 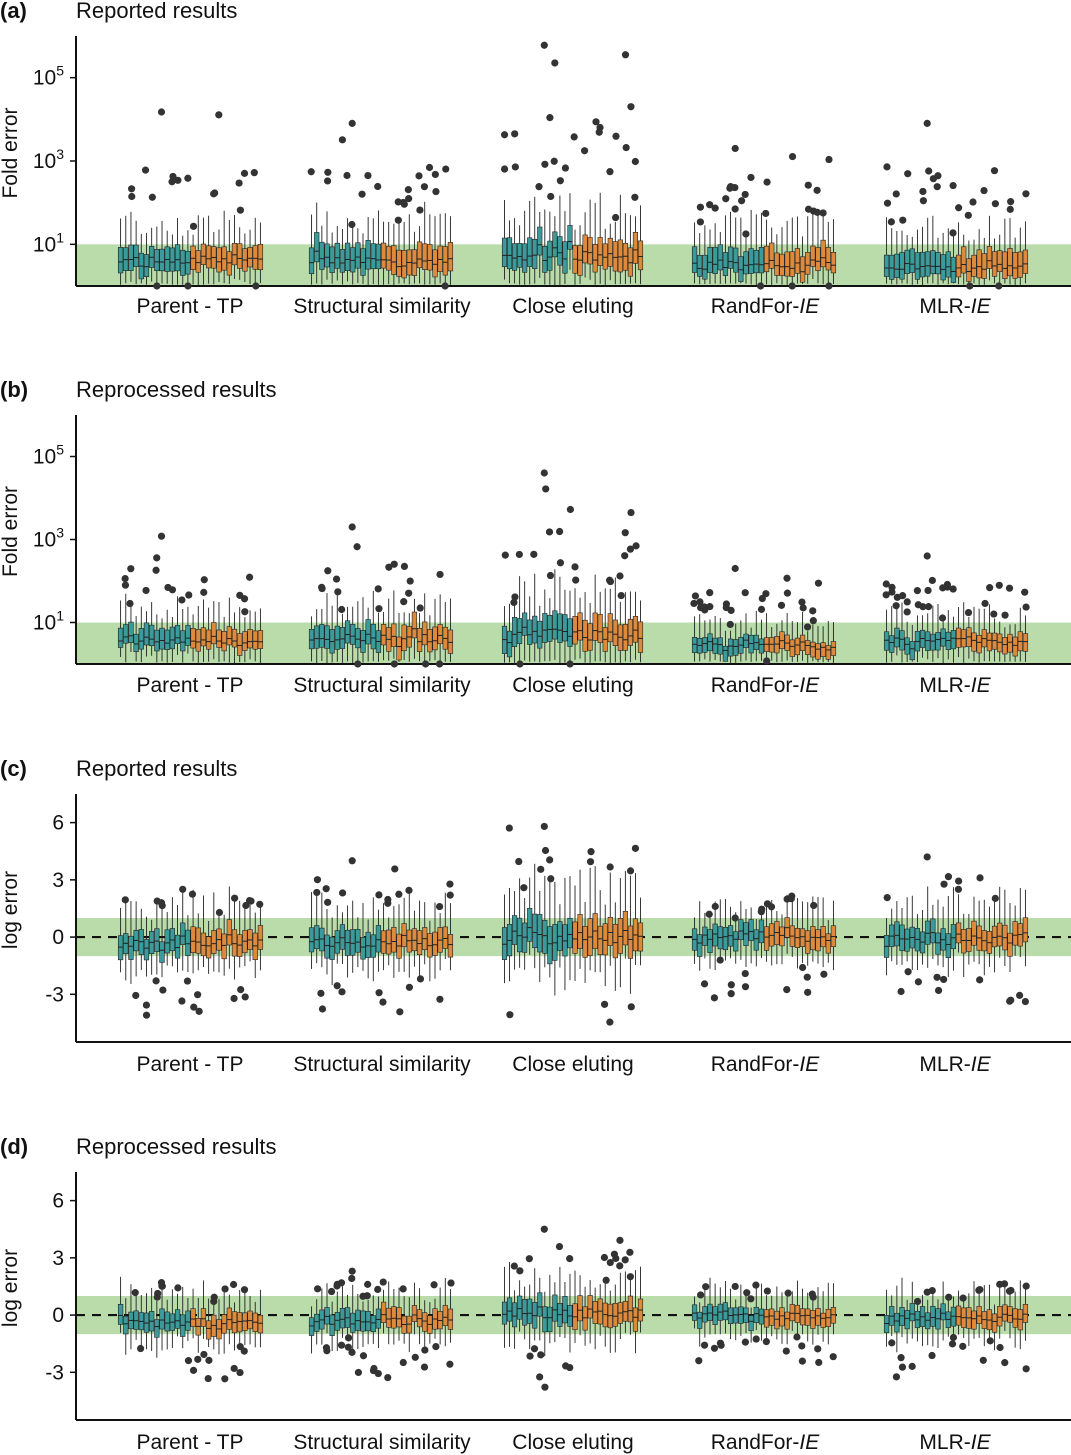 I want to click on category-label: Close eluting, so click(x=572, y=685).